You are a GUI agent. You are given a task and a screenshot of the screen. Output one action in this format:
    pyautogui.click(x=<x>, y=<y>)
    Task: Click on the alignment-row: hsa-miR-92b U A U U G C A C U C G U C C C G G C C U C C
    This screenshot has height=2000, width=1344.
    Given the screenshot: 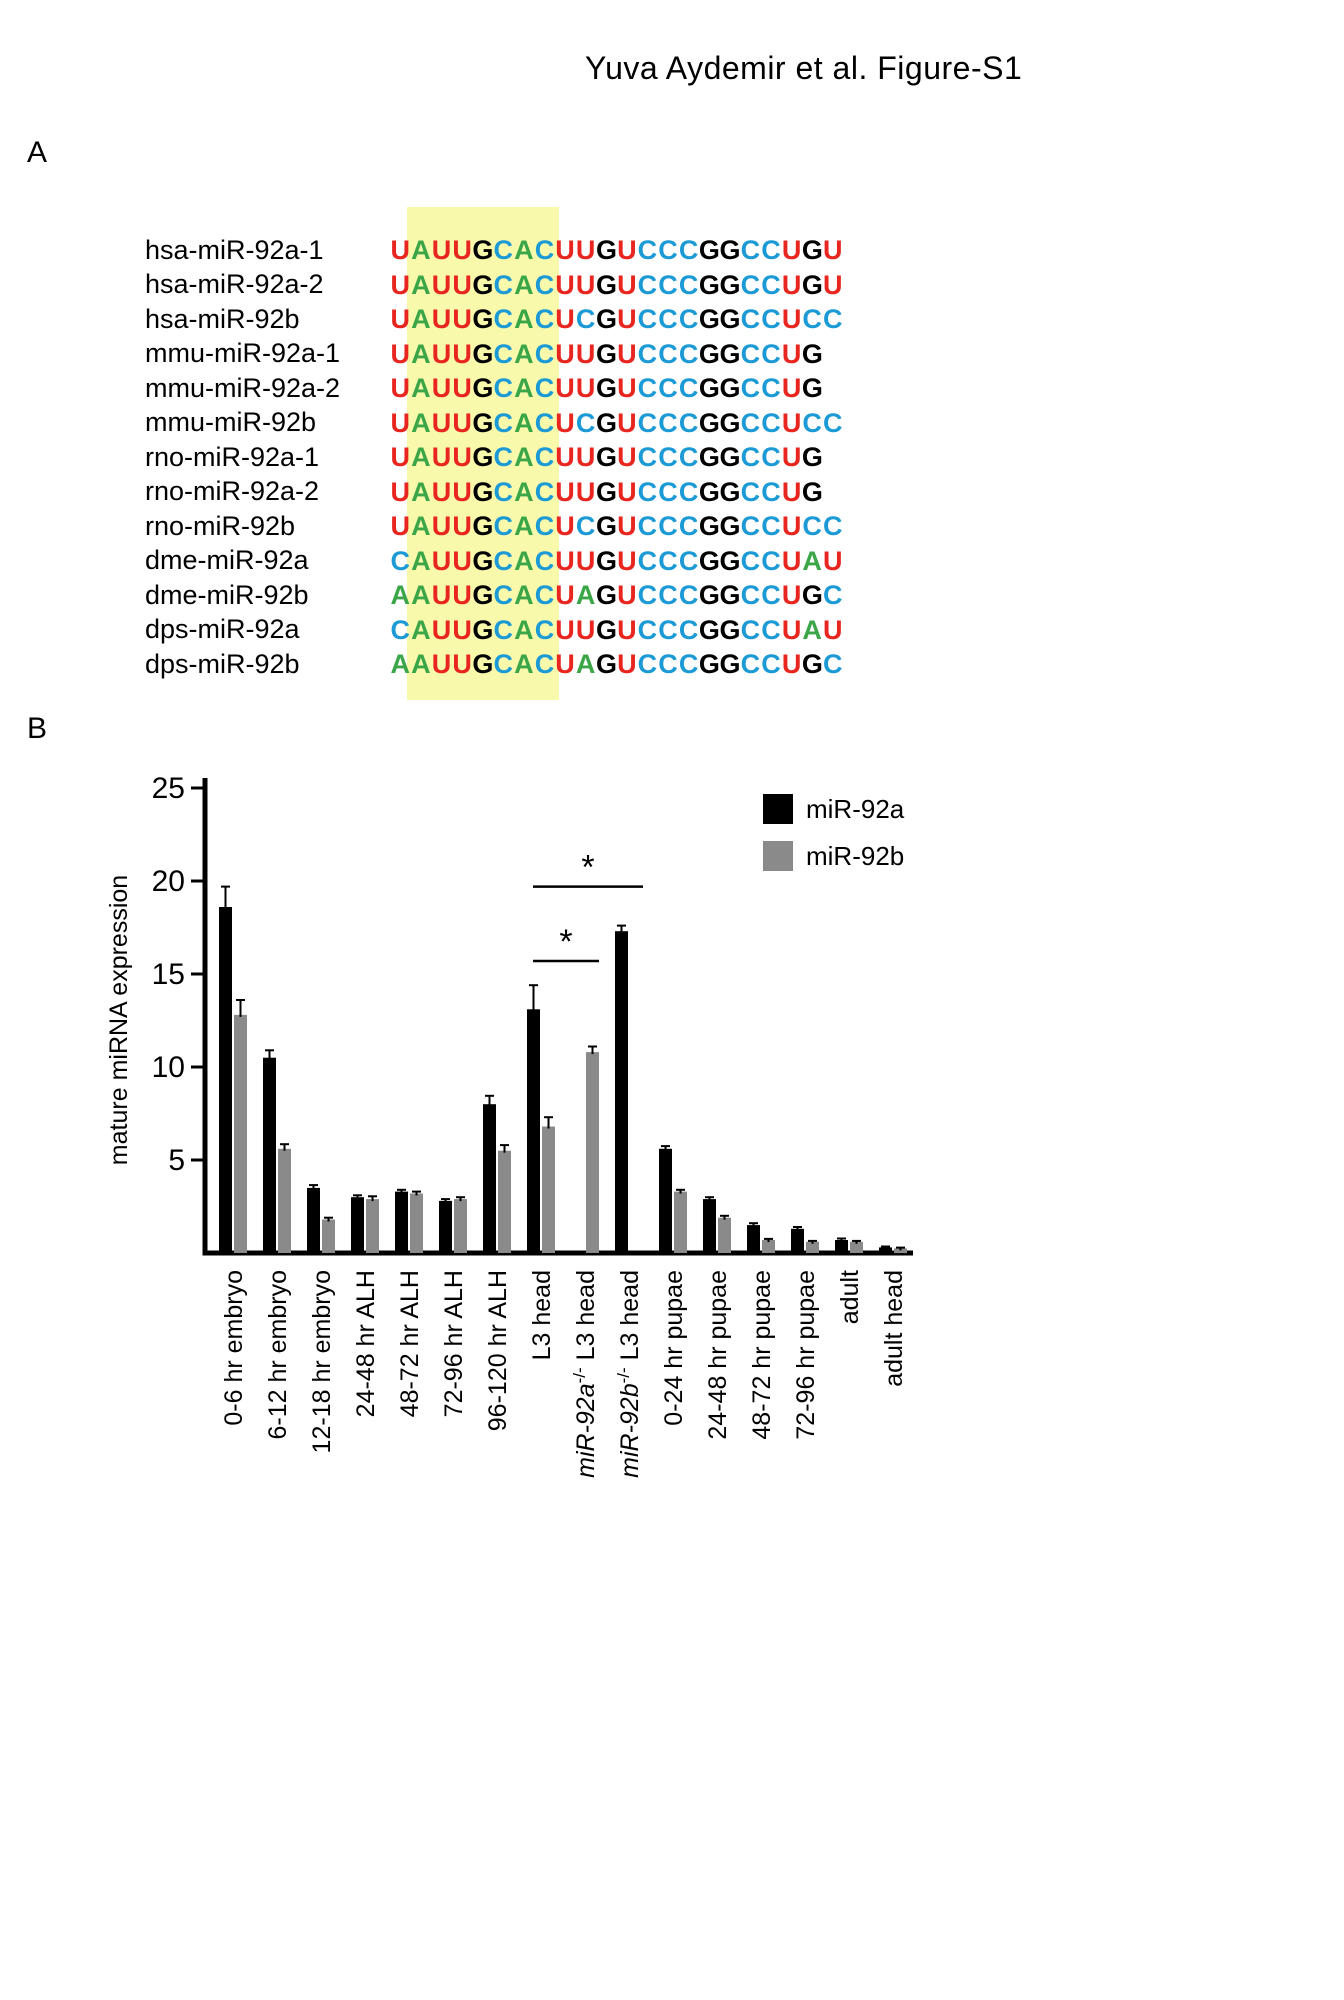 What is the action you would take?
    pyautogui.click(x=494, y=319)
    